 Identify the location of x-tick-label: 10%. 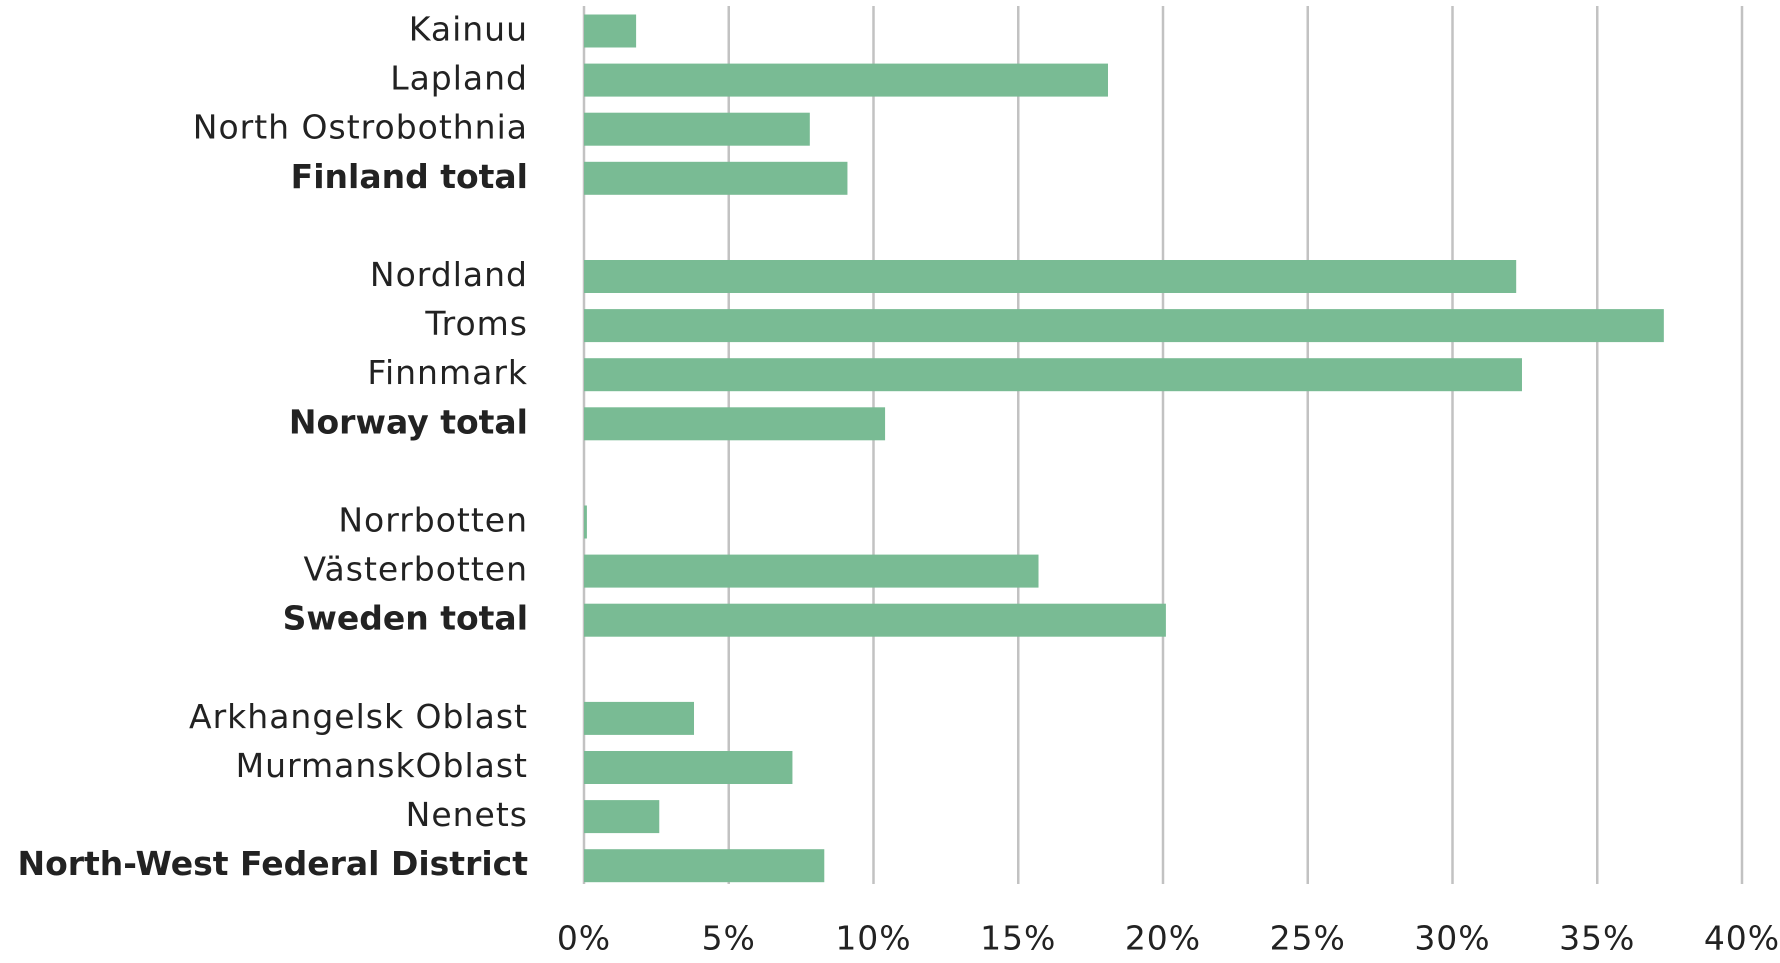
(873, 938).